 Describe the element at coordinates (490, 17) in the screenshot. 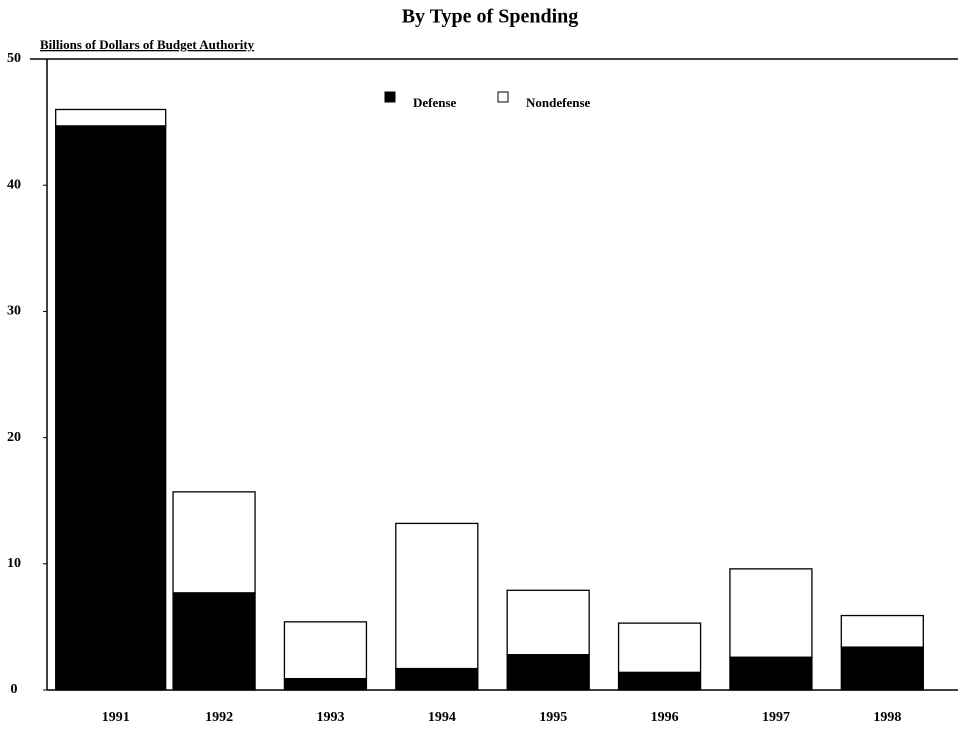

I see `chart-title: By Type of Spending` at that location.